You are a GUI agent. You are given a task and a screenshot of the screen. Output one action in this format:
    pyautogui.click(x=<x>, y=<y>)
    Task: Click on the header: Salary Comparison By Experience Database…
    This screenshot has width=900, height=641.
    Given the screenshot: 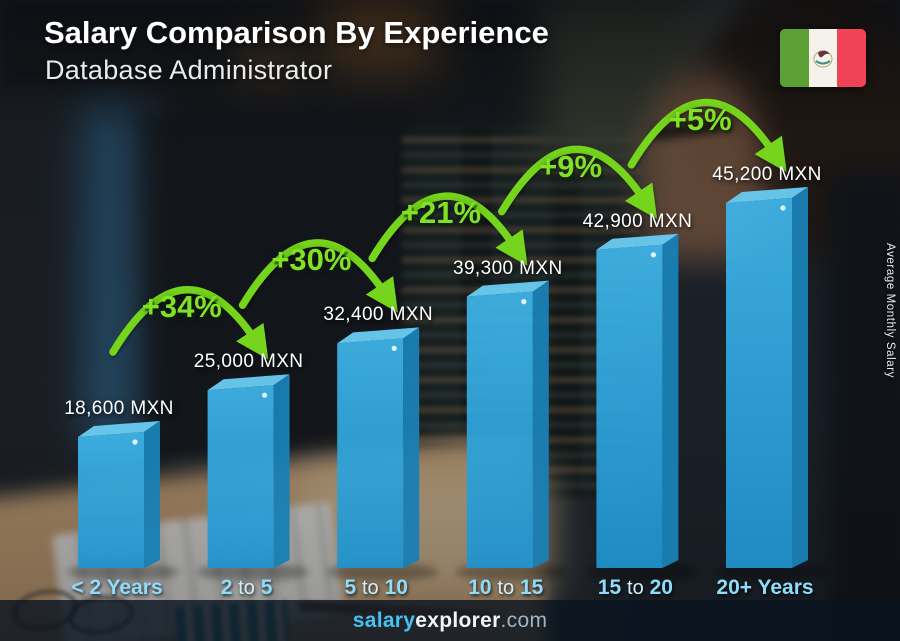 What is the action you would take?
    pyautogui.click(x=296, y=50)
    